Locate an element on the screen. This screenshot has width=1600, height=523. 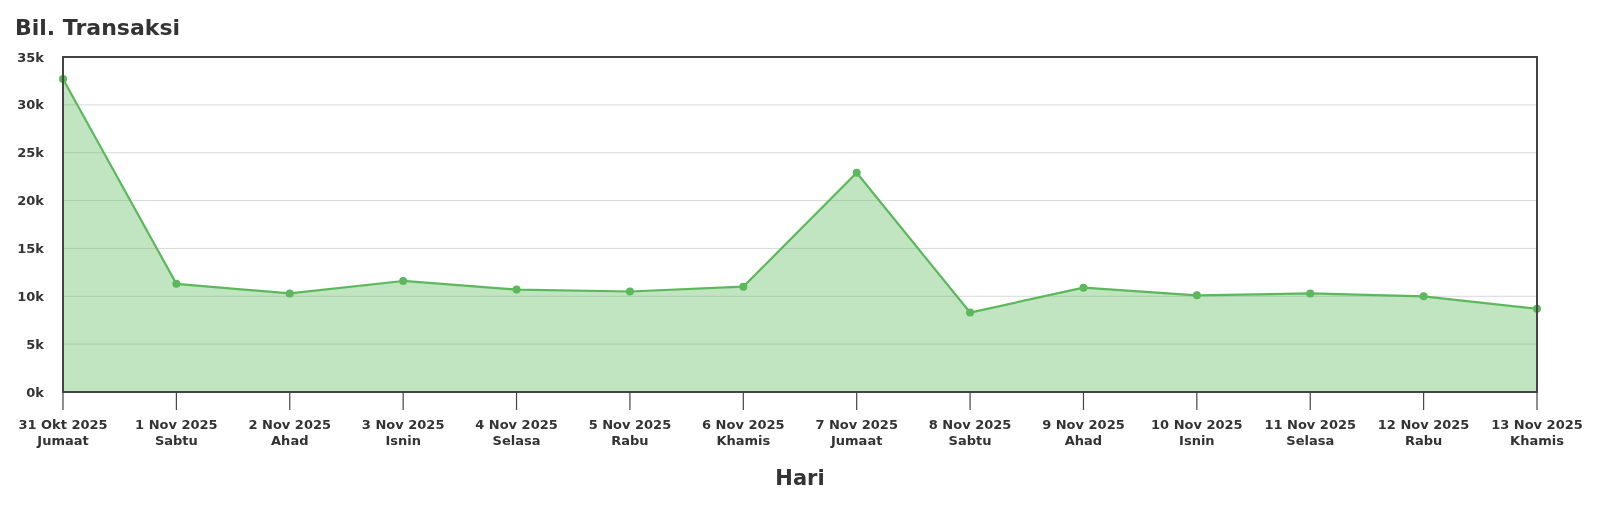
x-tick-label: 12 Nov 2025 Rabu is located at coordinates (1423, 432).